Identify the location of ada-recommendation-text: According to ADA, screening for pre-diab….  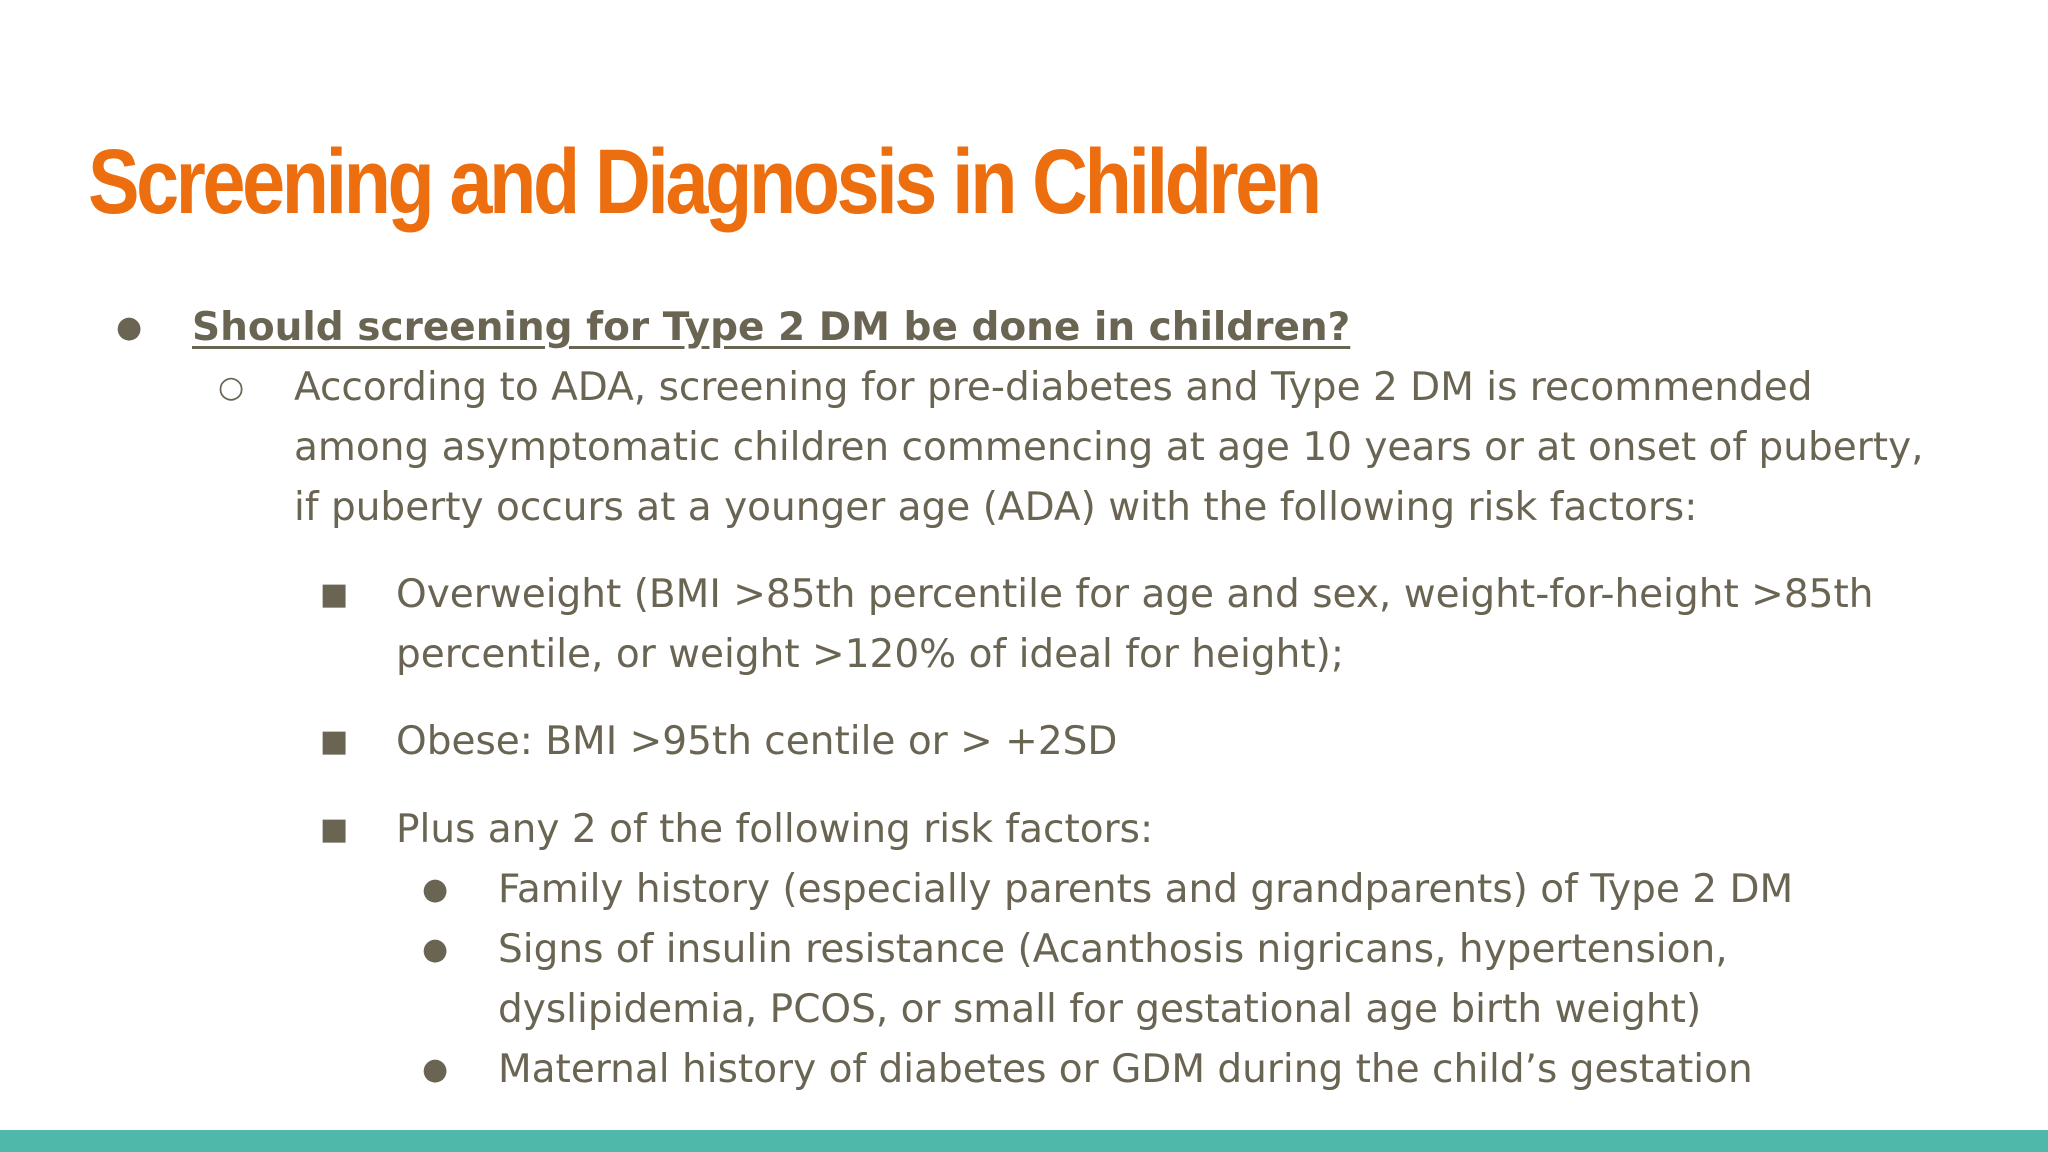
(1109, 447).